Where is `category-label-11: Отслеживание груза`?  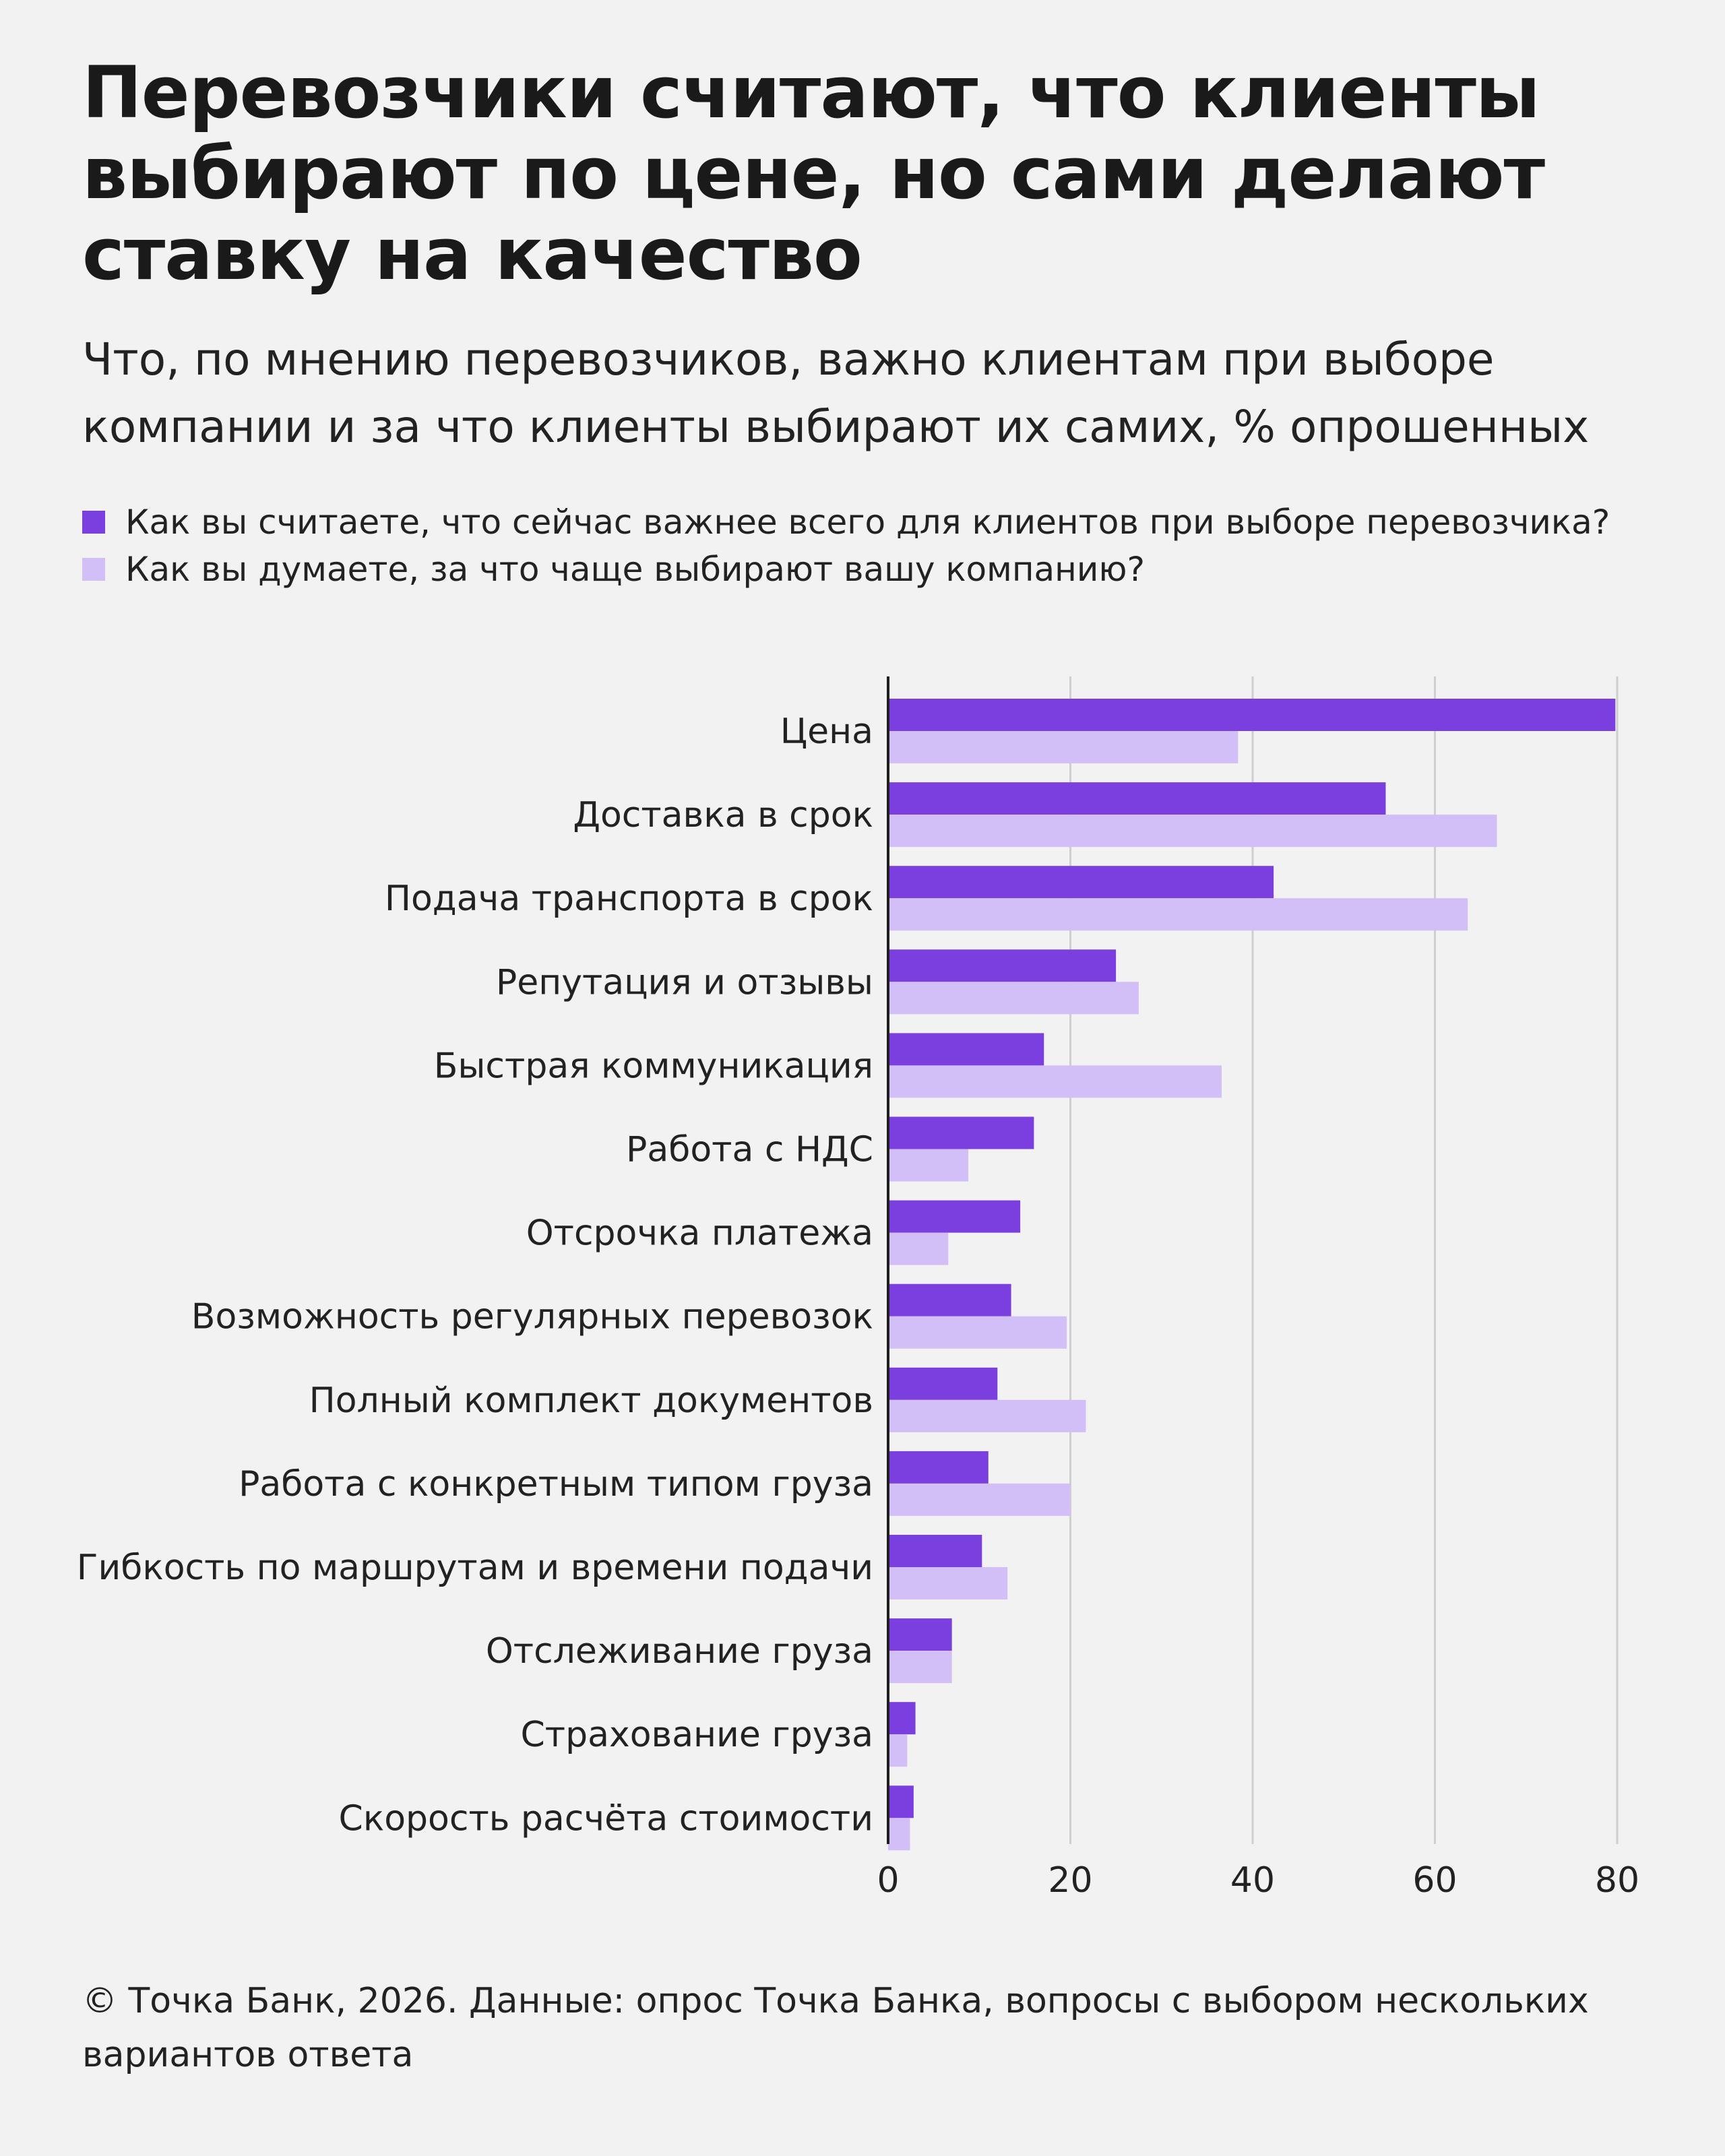
category-label-11: Отслеживание груза is located at coordinates (679, 1651).